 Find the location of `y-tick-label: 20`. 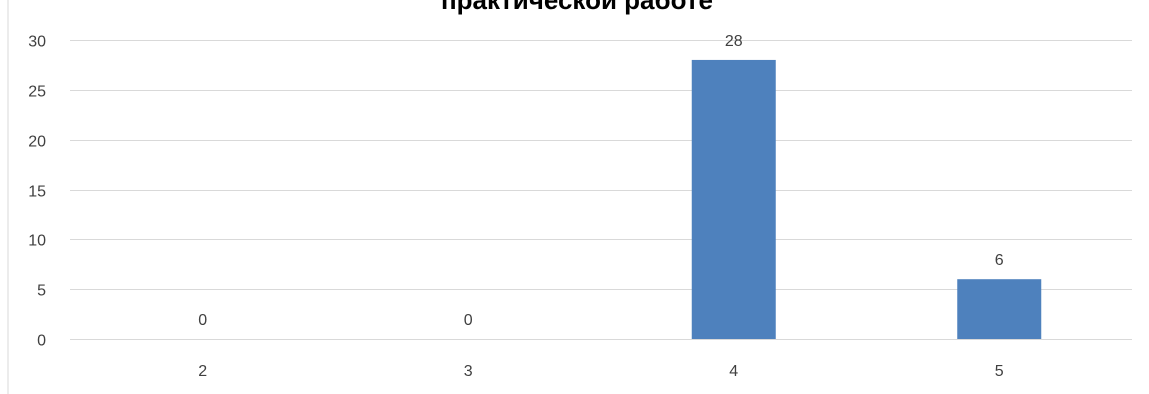

y-tick-label: 20 is located at coordinates (37, 142).